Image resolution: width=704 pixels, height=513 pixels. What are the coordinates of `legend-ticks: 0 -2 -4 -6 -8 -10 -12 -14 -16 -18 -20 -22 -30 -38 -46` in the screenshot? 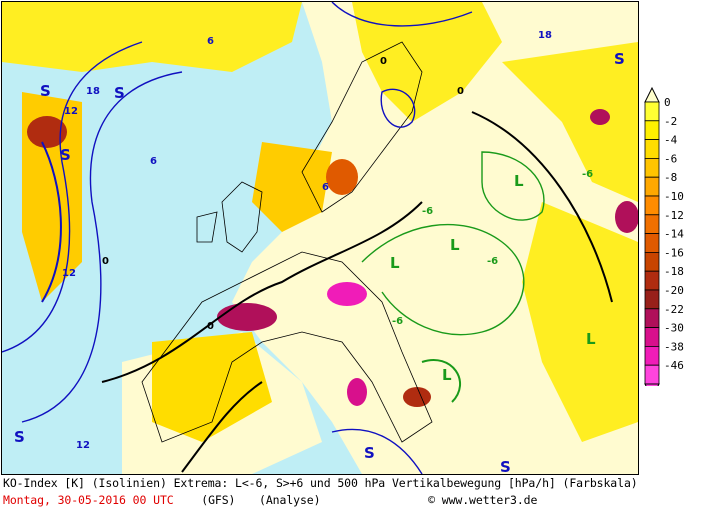 It's located at (674, 234).